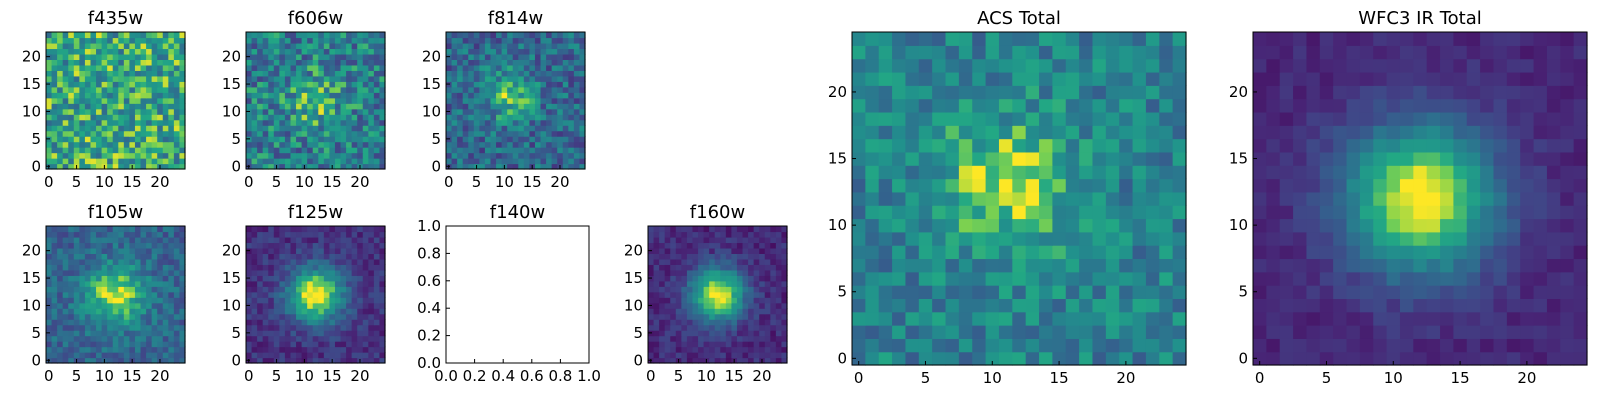  I want to click on y-tick-label: 0.2, so click(429, 336).